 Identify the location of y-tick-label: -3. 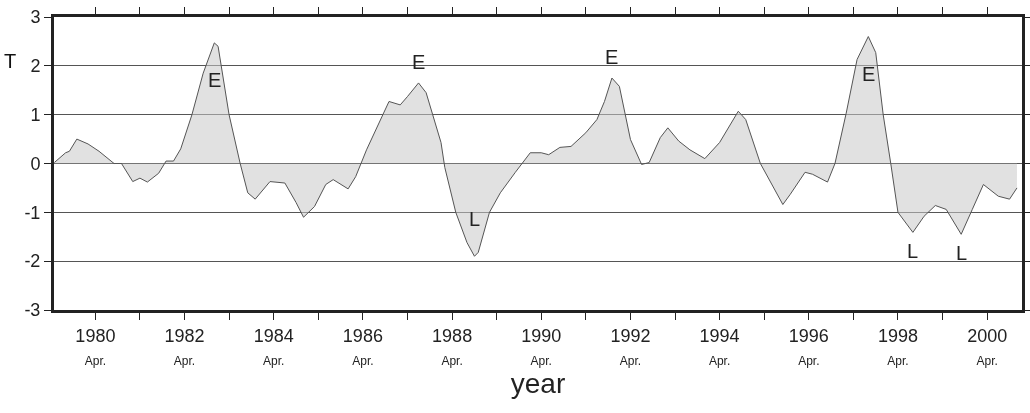
(32, 310).